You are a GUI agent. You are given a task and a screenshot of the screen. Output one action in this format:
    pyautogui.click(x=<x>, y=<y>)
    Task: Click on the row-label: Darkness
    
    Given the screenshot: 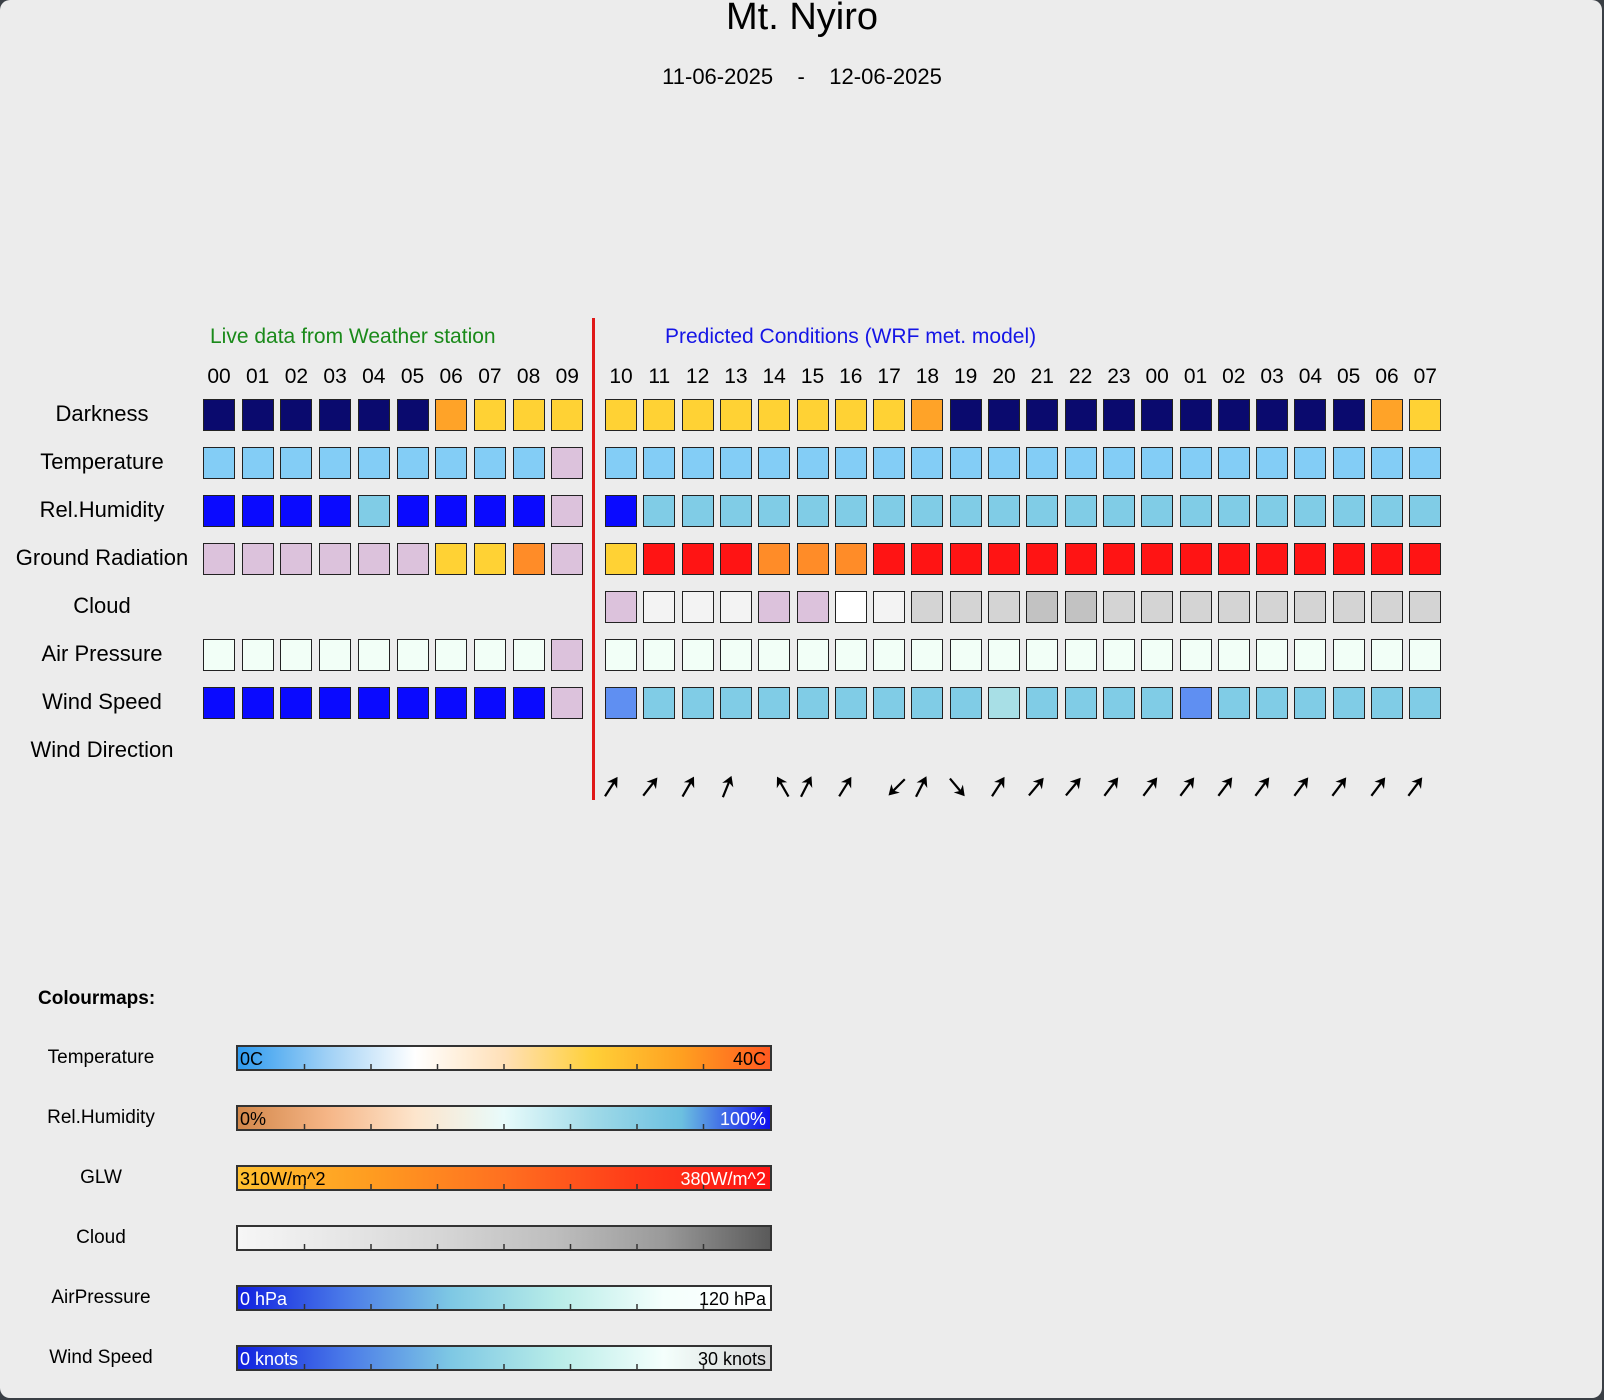 What is the action you would take?
    pyautogui.click(x=102, y=413)
    